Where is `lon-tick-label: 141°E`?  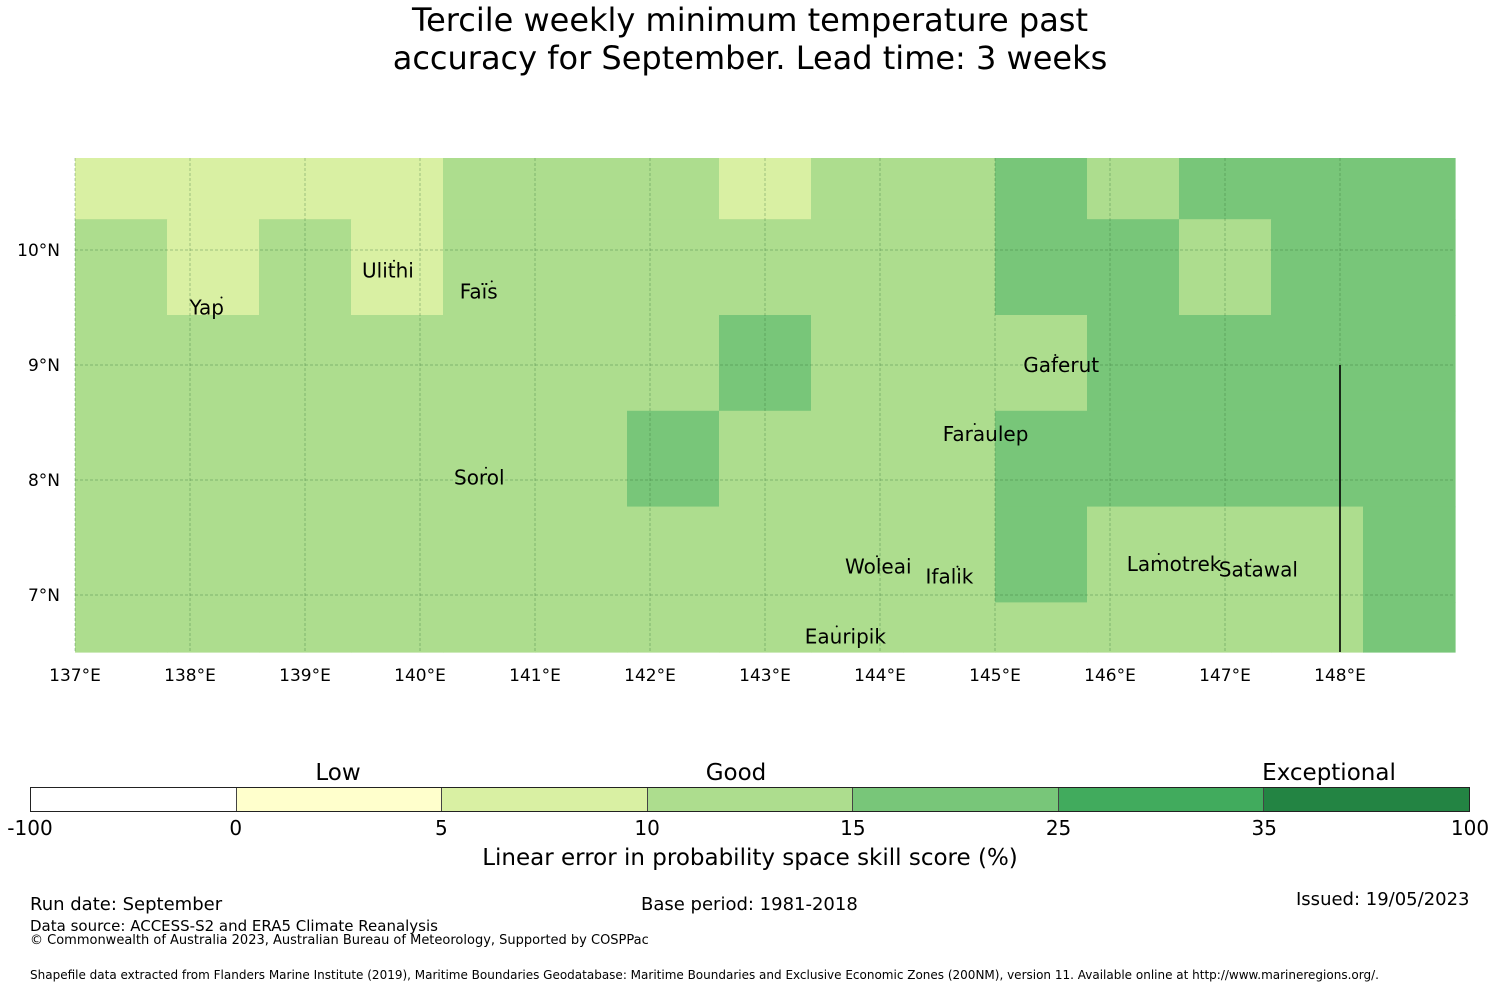
lon-tick-label: 141°E is located at coordinates (535, 676).